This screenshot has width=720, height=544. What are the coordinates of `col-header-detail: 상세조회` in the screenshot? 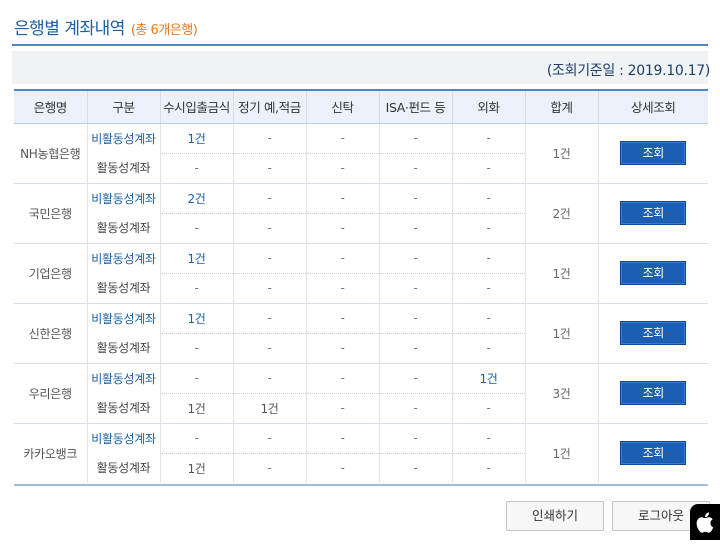 It's located at (652, 106).